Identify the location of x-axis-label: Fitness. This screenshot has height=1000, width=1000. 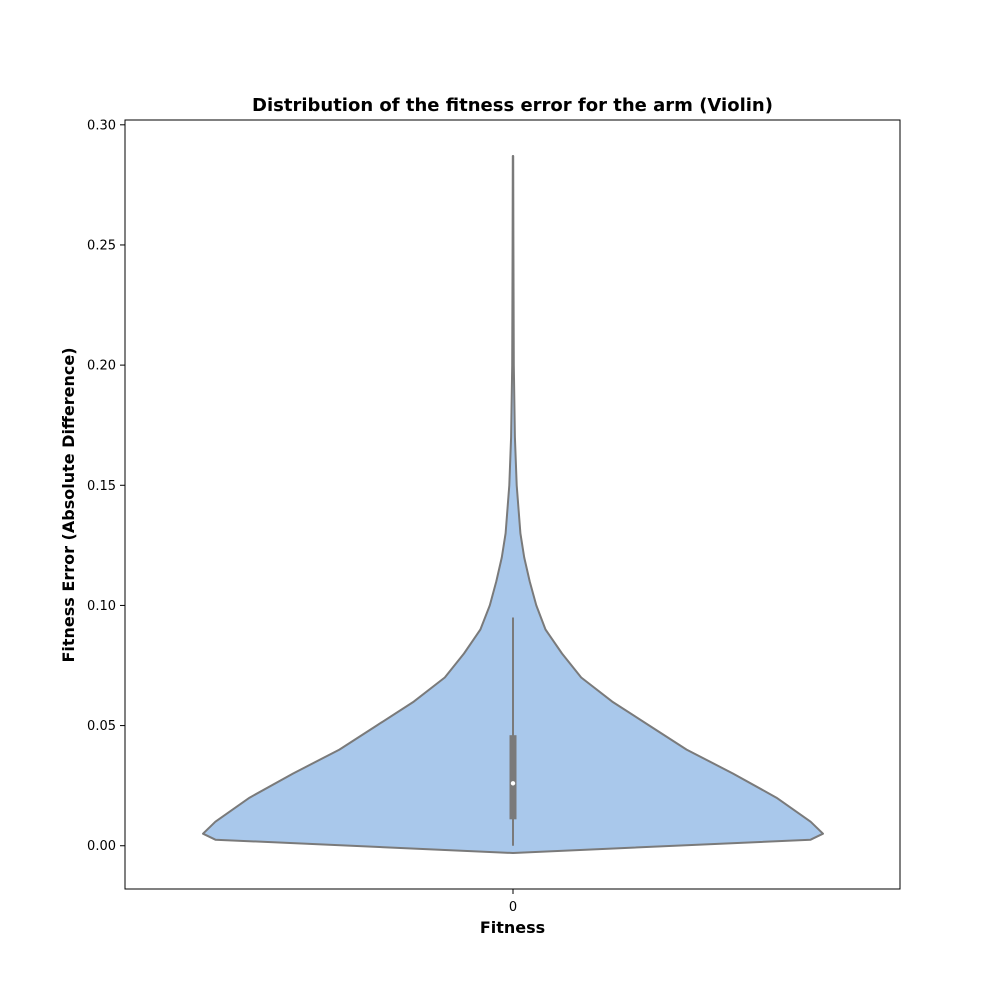
(512, 927).